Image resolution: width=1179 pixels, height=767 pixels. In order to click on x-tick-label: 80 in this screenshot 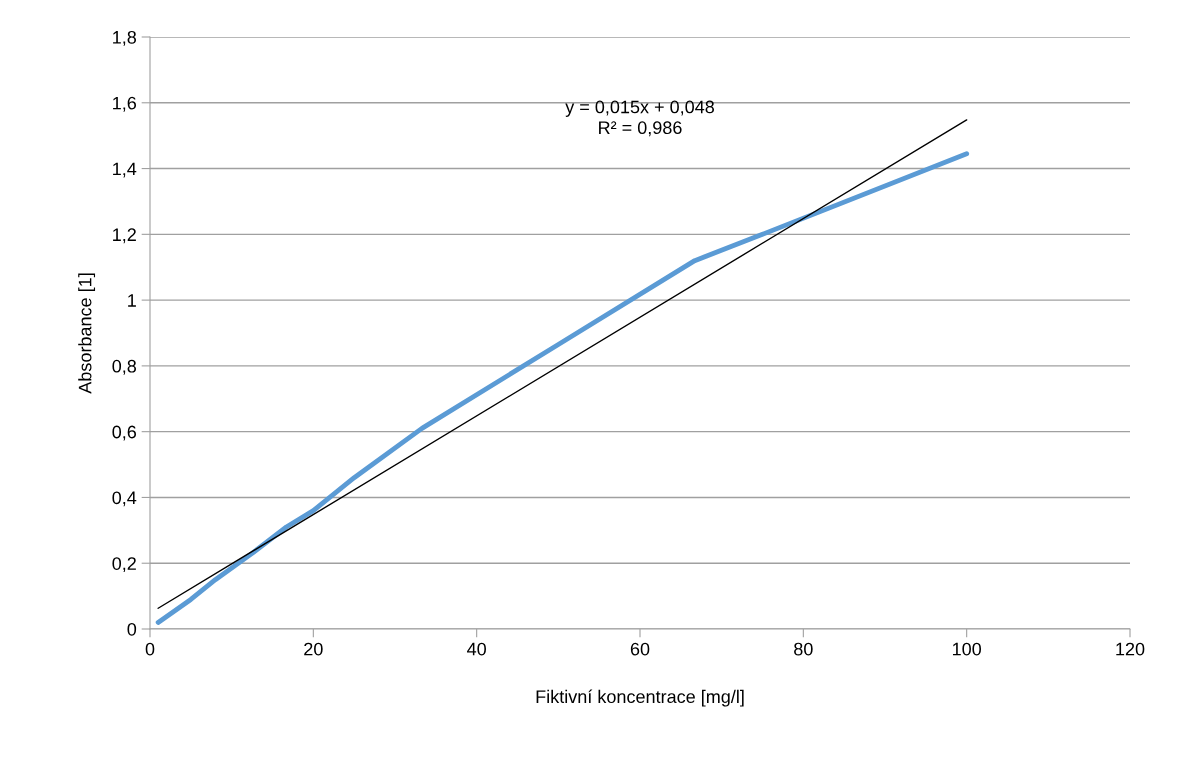, I will do `click(803, 649)`.